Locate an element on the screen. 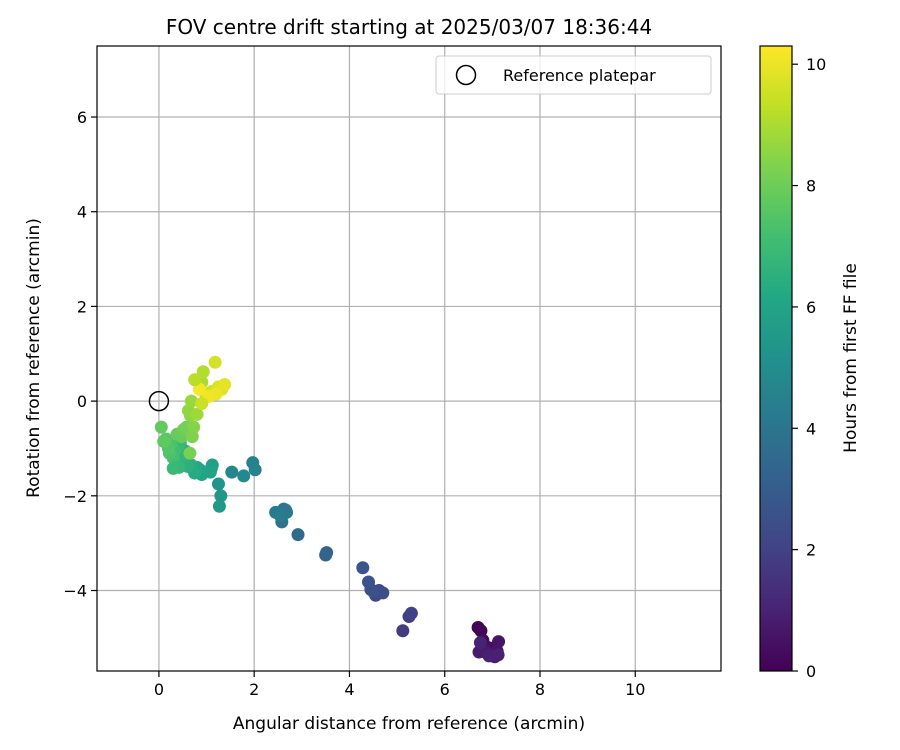  x-axis-label: Angular distance from reference (arcmin) is located at coordinates (409, 724).